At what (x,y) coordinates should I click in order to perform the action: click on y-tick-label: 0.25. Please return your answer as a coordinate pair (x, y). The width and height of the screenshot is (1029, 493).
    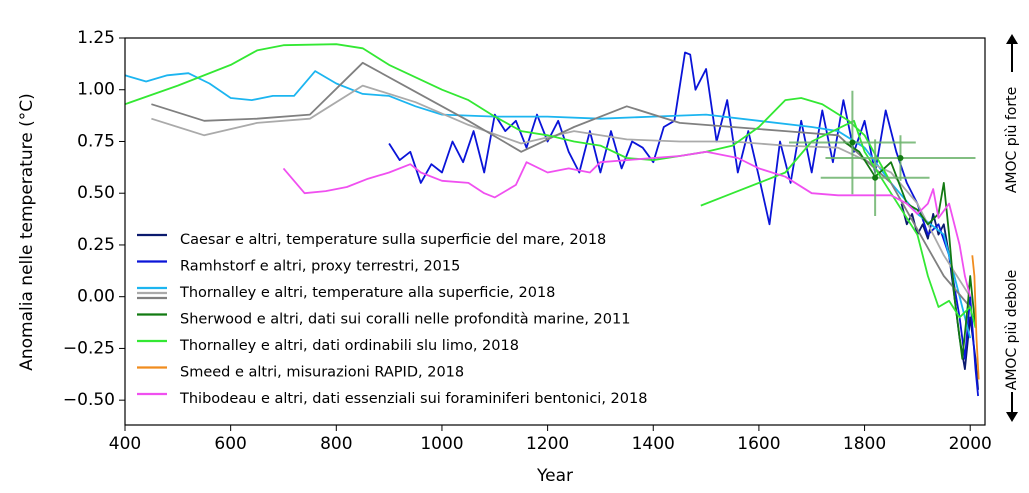
    Looking at the image, I should click on (96, 245).